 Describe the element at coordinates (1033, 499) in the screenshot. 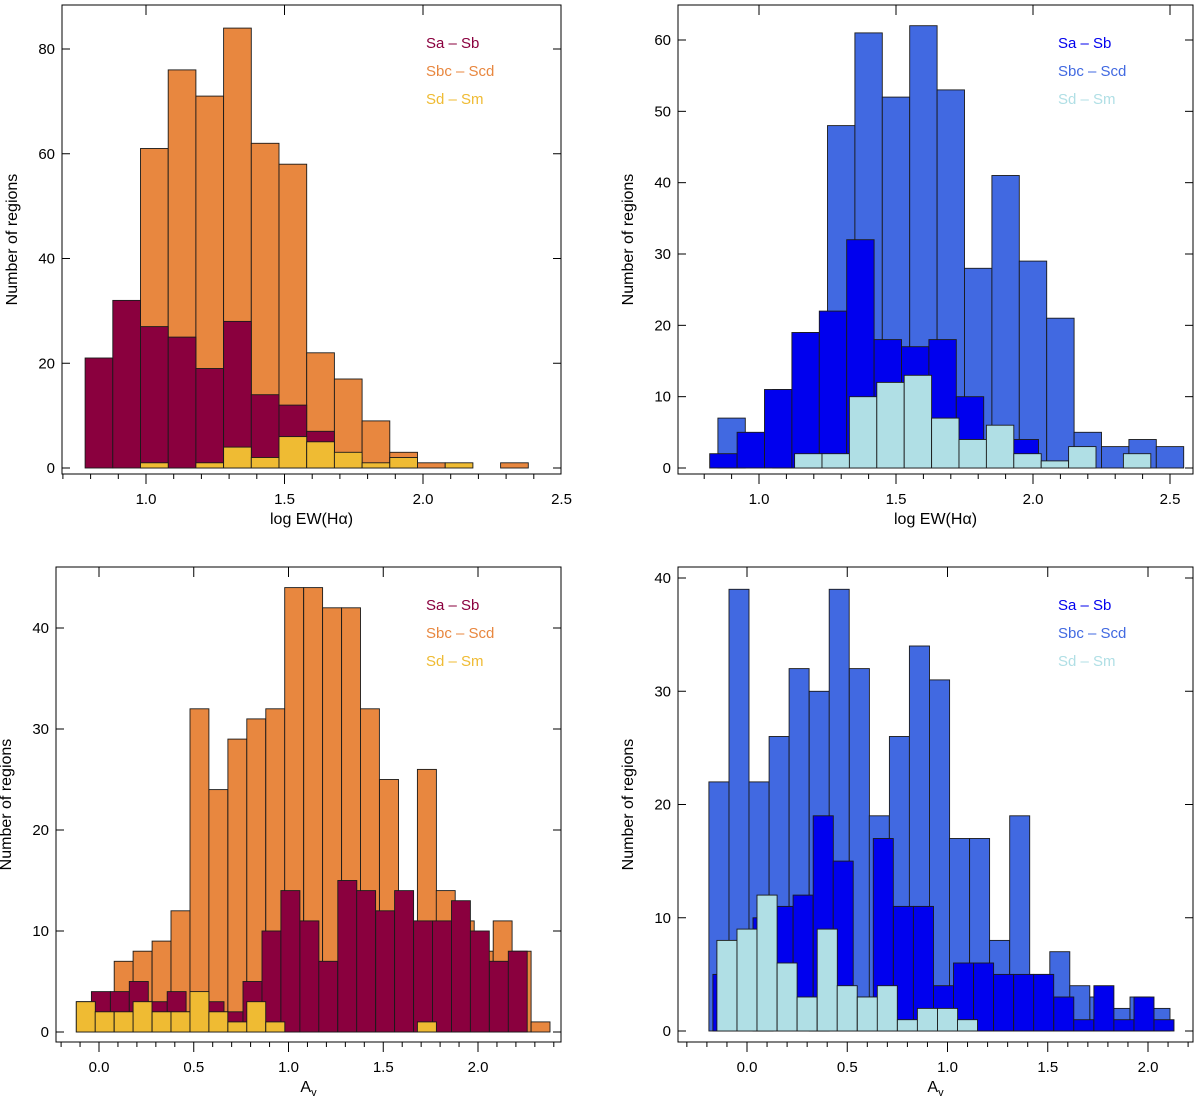

I see `x-tick-label: 2.0` at that location.